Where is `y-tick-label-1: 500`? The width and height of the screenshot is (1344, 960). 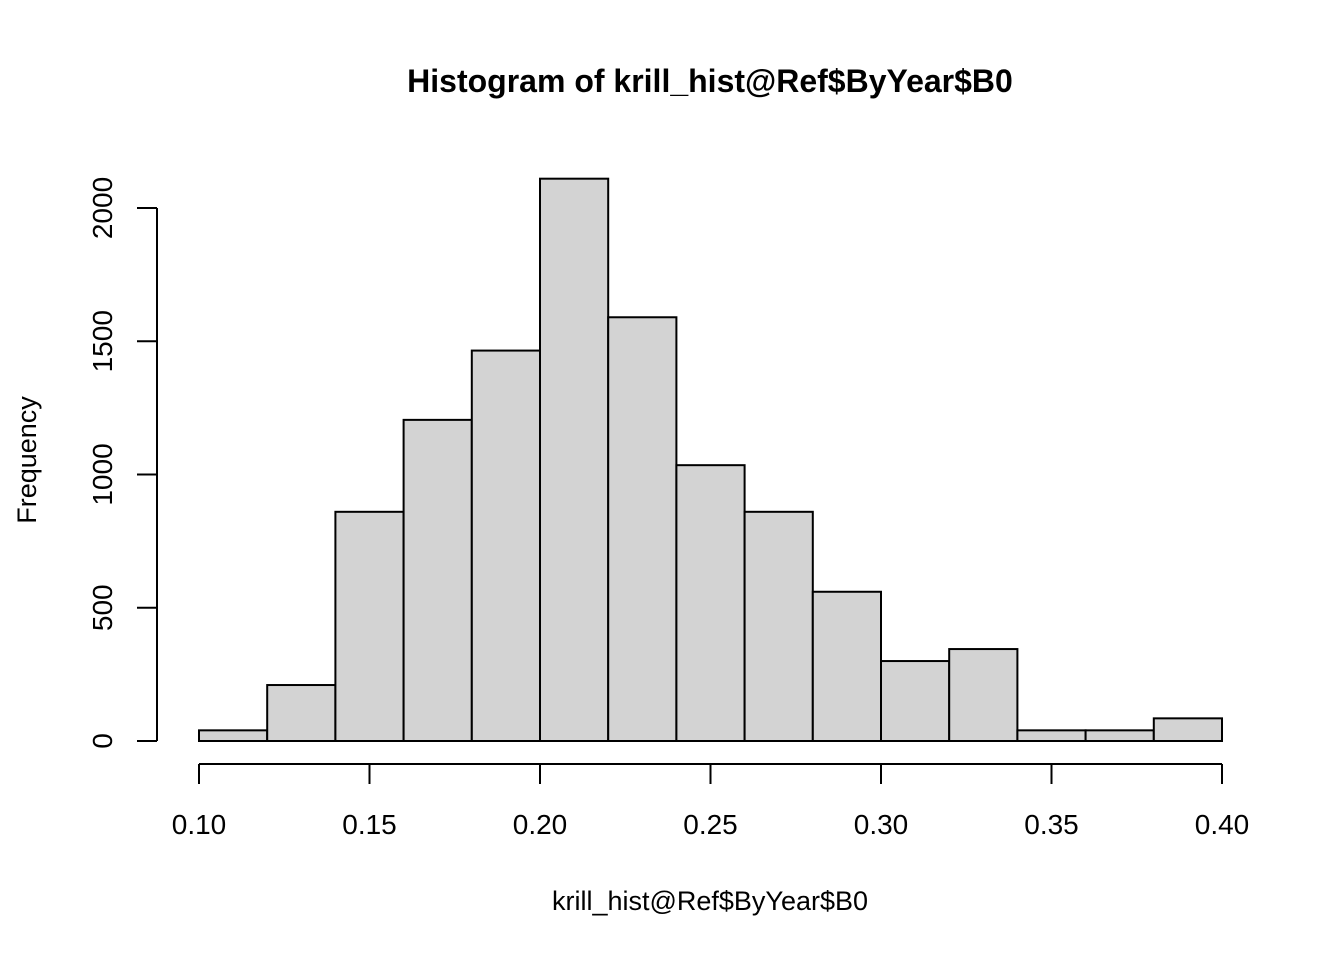 y-tick-label-1: 500 is located at coordinates (102, 607).